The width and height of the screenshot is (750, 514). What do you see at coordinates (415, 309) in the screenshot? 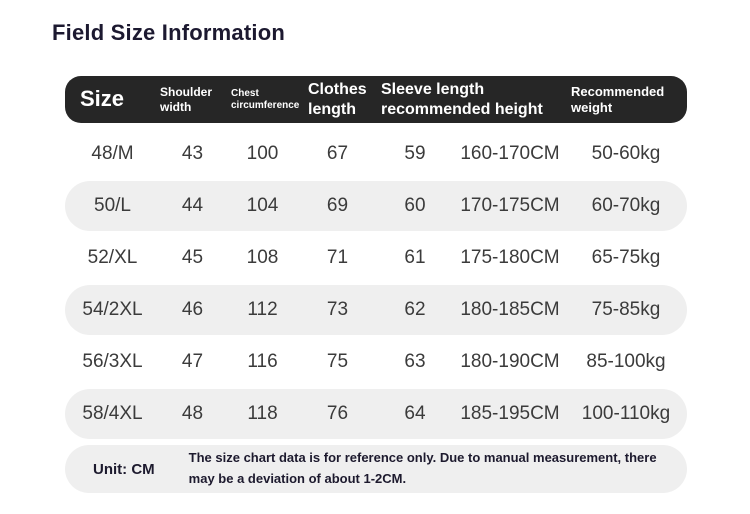
I see `cell-sleeve-length: 62` at bounding box center [415, 309].